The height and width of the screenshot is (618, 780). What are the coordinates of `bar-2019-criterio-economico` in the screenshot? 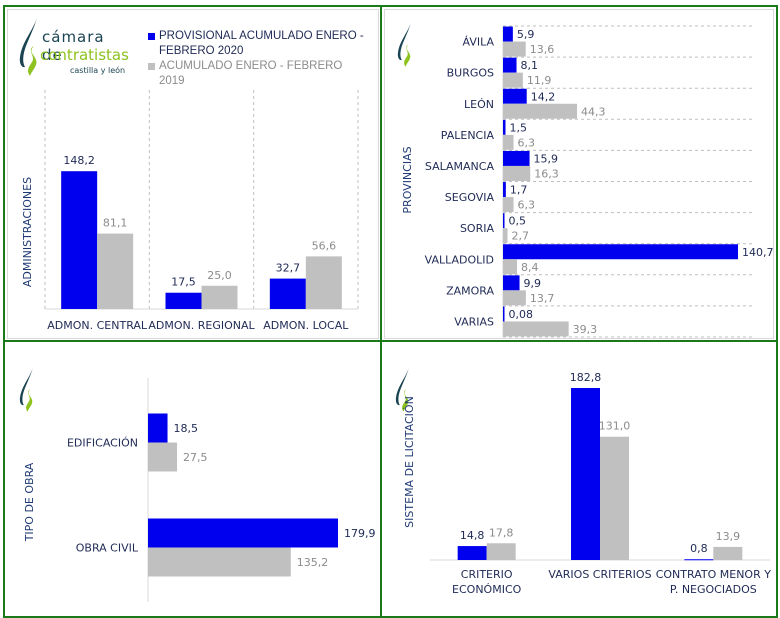 It's located at (501, 551).